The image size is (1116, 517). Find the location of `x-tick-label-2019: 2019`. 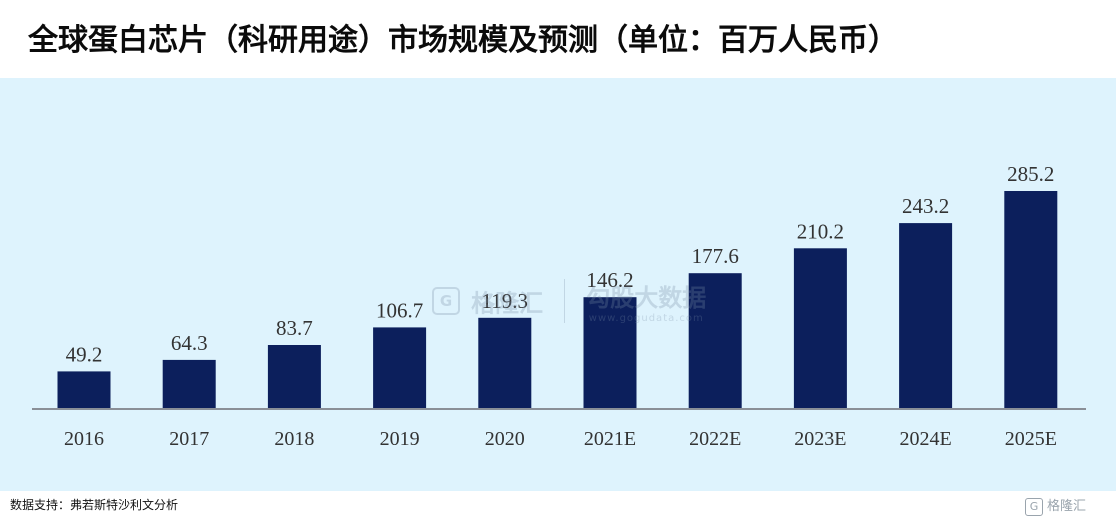

x-tick-label-2019: 2019 is located at coordinates (400, 439).